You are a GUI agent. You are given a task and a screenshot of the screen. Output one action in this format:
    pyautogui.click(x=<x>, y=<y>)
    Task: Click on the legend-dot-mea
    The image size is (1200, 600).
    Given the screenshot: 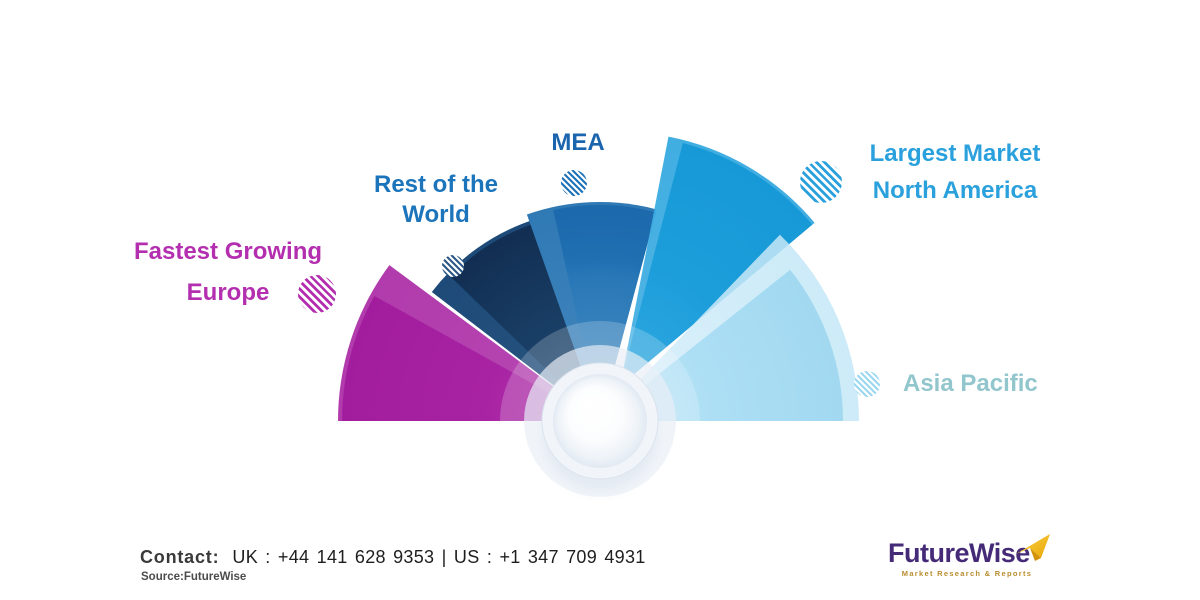 What is the action you would take?
    pyautogui.click(x=574, y=183)
    